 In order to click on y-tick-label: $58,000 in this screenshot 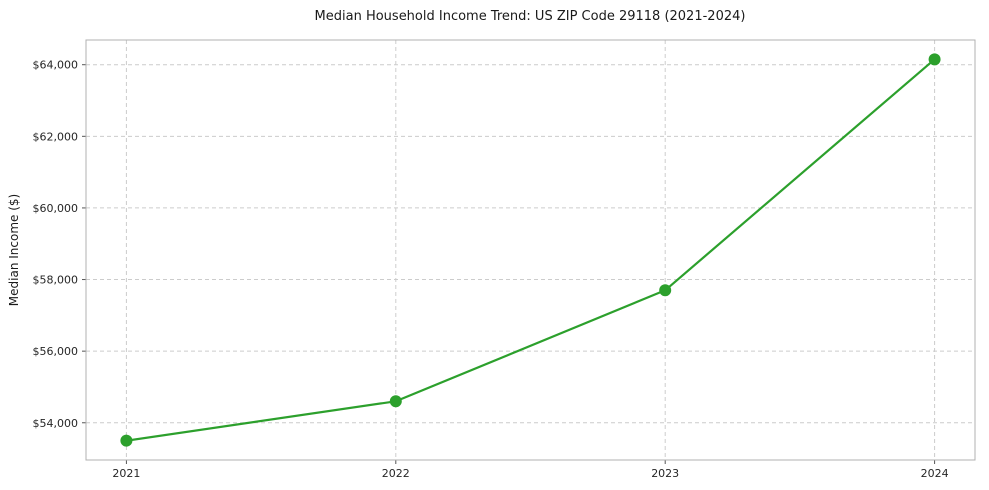, I will do `click(56, 280)`.